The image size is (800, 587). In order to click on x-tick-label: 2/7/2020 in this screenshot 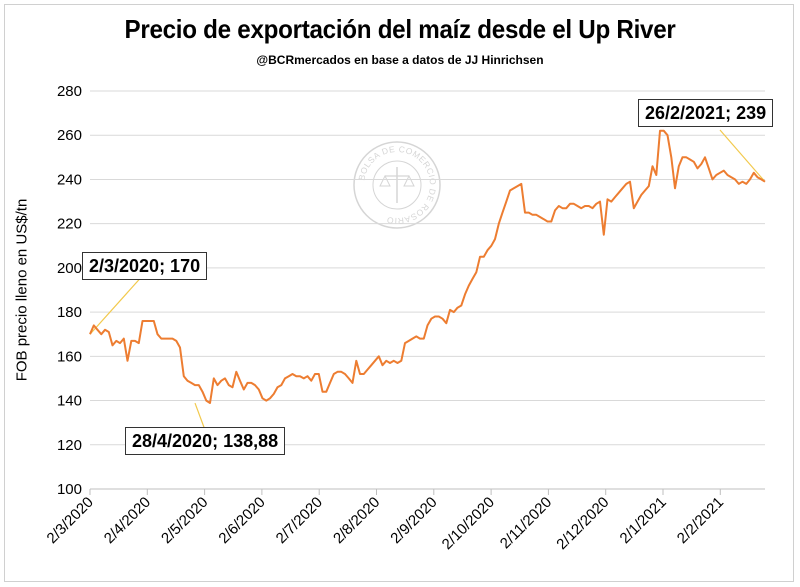, I will do `click(299, 520)`.